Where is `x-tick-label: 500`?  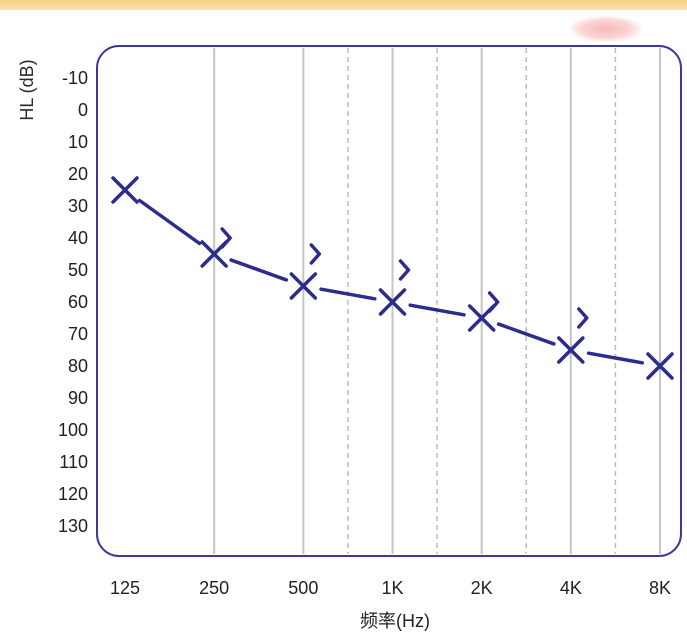 x-tick-label: 500 is located at coordinates (303, 588).